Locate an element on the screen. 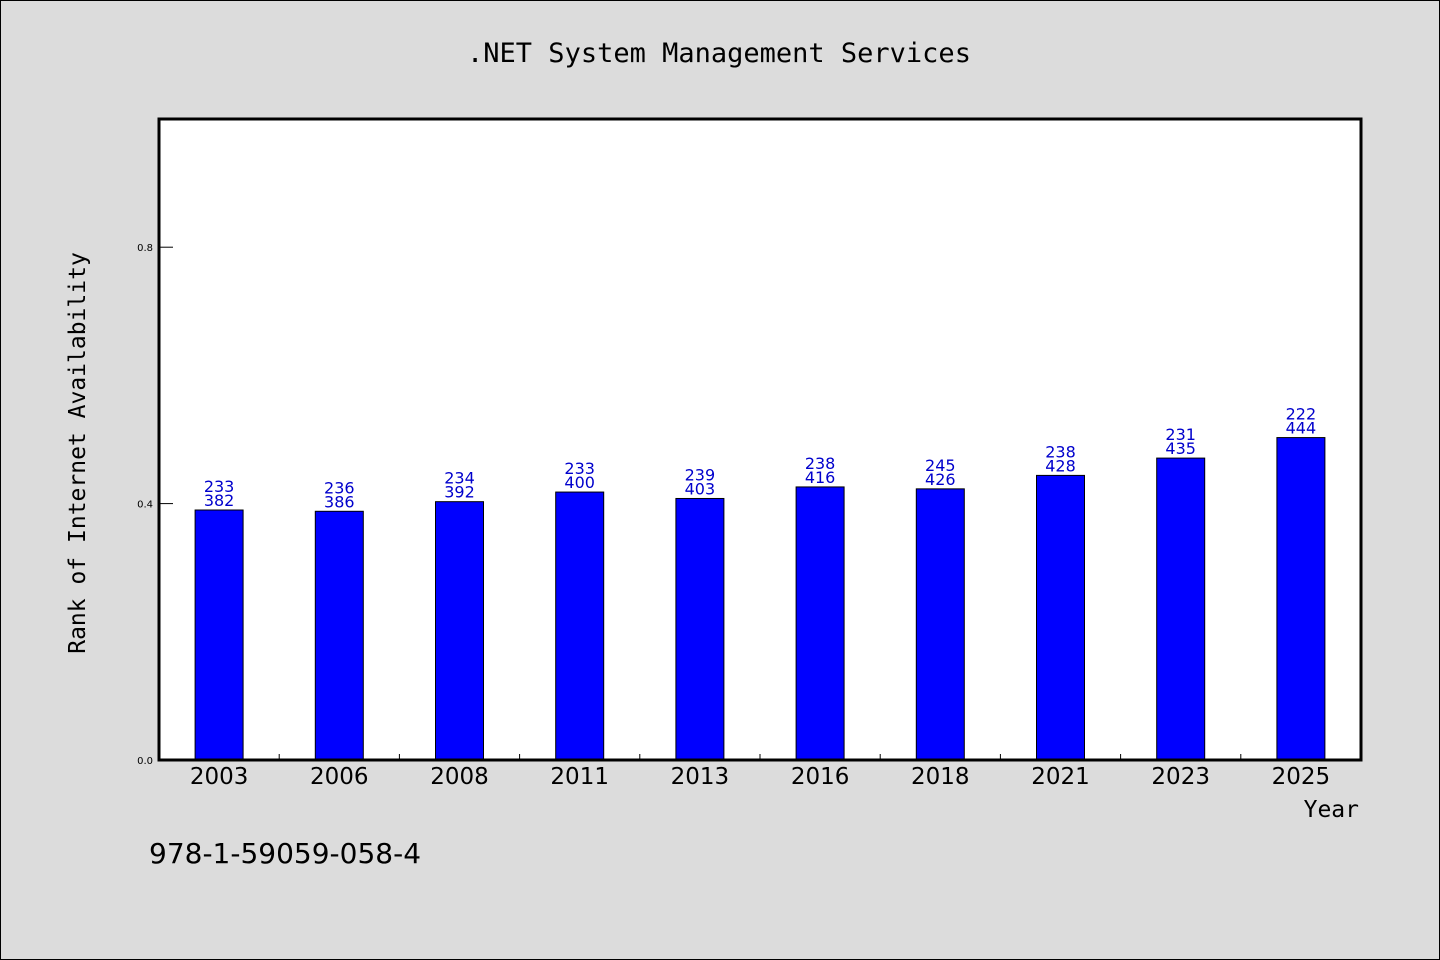 The width and height of the screenshot is (1440, 960). footer-isbn: 978-1-59059-058-4 is located at coordinates (285, 853).